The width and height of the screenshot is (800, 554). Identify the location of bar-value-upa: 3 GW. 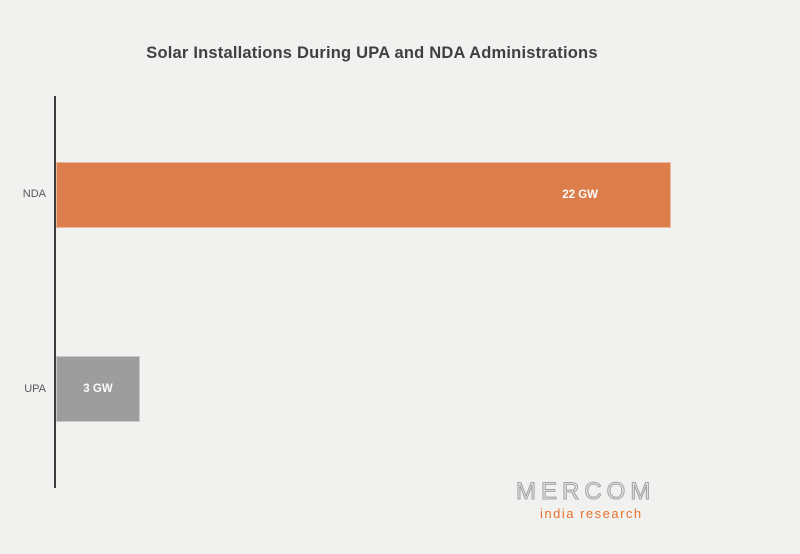
(98, 389).